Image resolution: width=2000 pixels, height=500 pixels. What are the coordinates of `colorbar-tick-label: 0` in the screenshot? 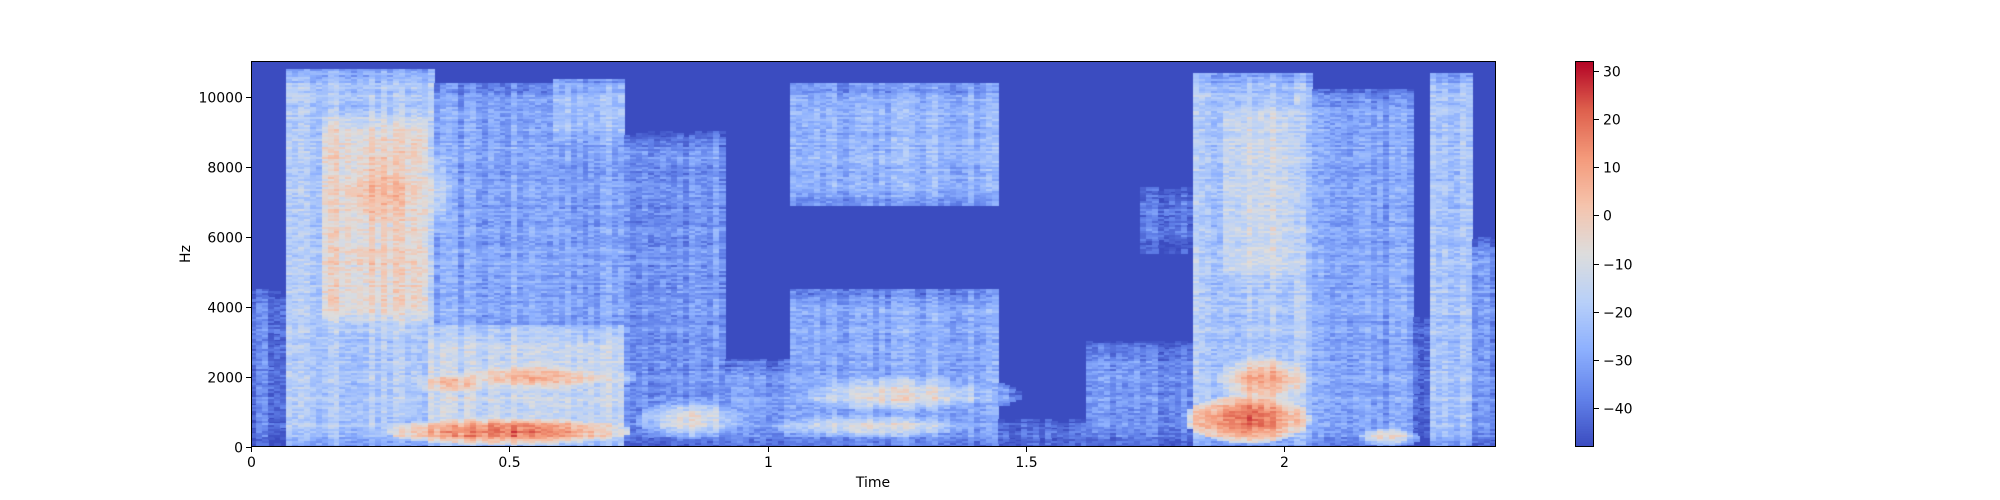 It's located at (1607, 217).